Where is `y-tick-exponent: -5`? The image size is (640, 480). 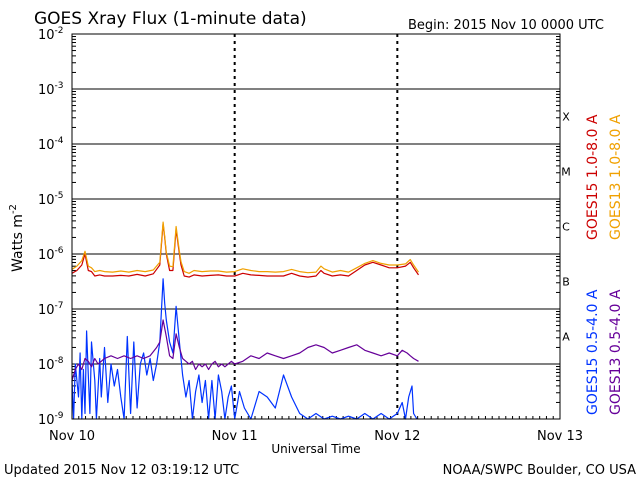 y-tick-exponent: -5 is located at coordinates (59, 196).